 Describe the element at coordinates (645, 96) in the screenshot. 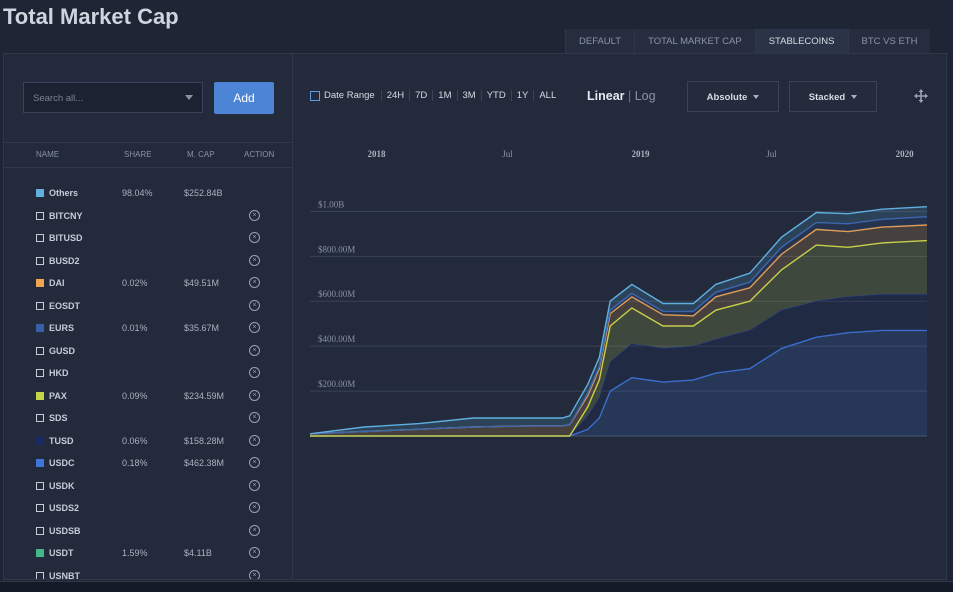

I see `scale-log-button: Log` at that location.